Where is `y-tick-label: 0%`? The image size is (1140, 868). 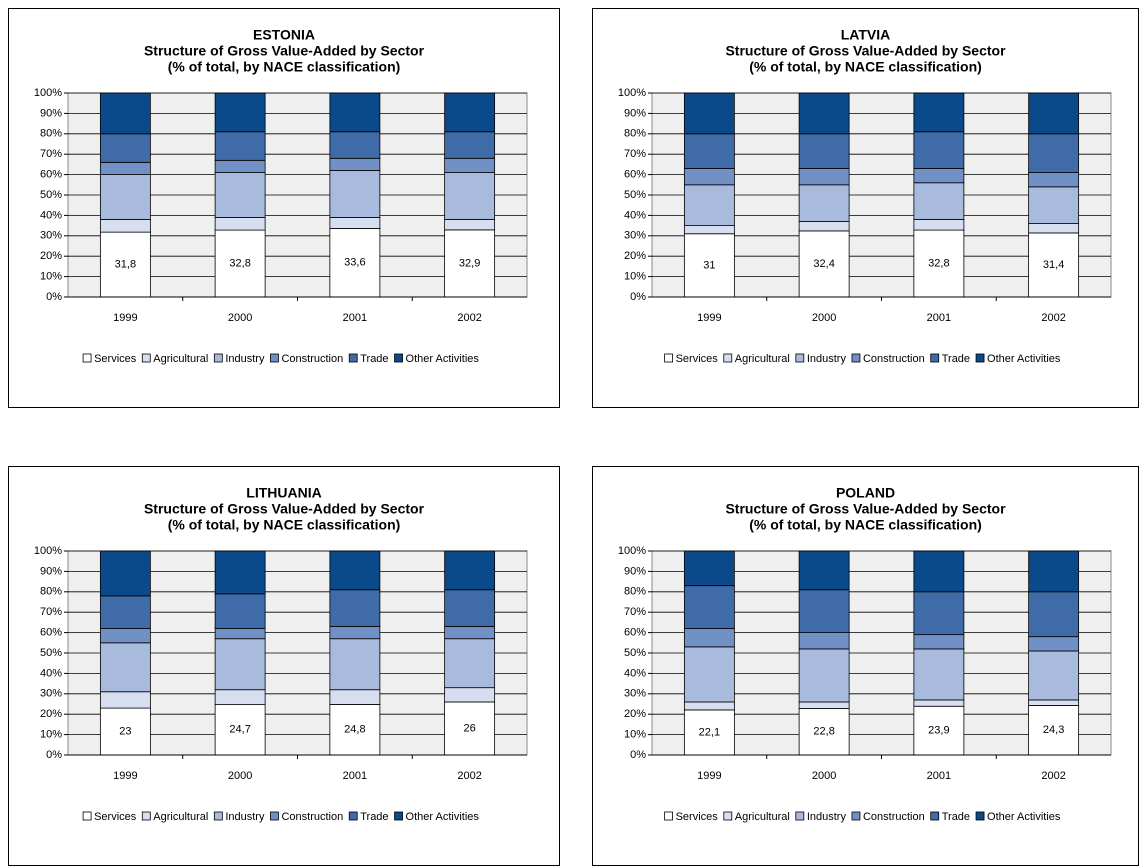
y-tick-label: 0% is located at coordinates (54, 755).